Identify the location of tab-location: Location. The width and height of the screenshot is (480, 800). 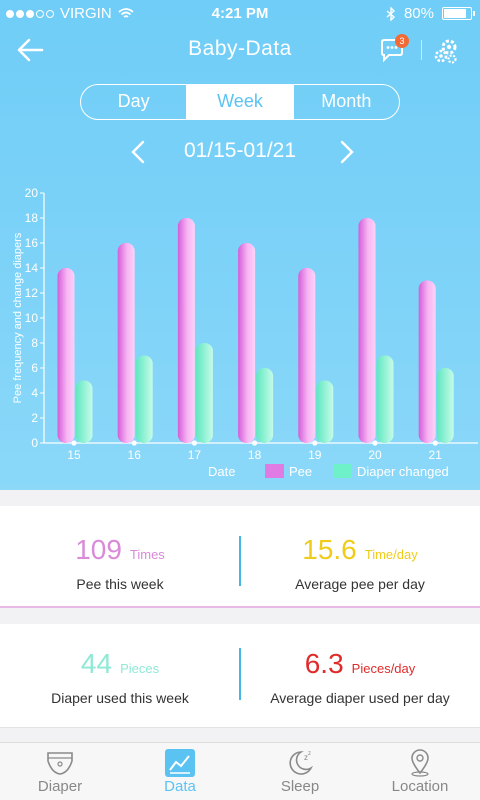
(420, 771).